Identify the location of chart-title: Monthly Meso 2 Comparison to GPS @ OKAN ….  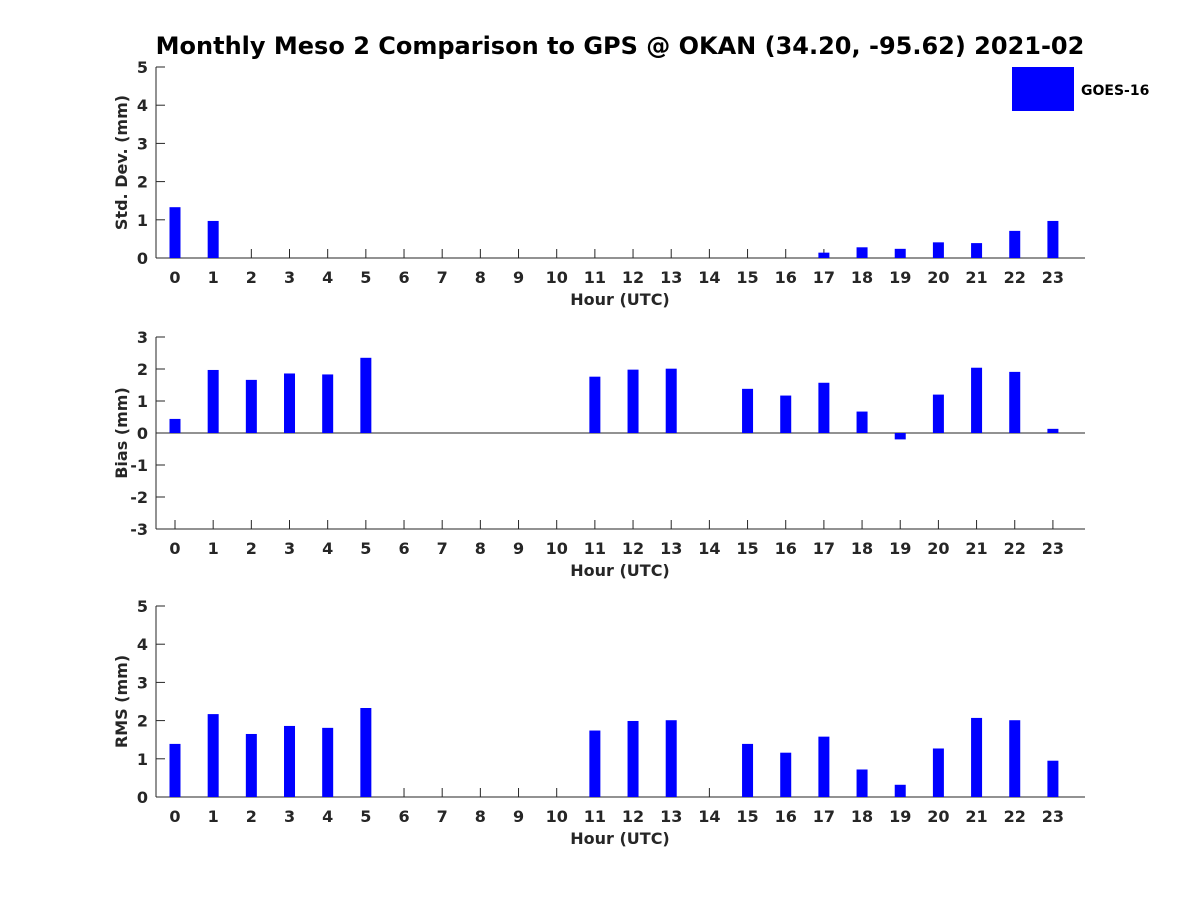
(620, 46).